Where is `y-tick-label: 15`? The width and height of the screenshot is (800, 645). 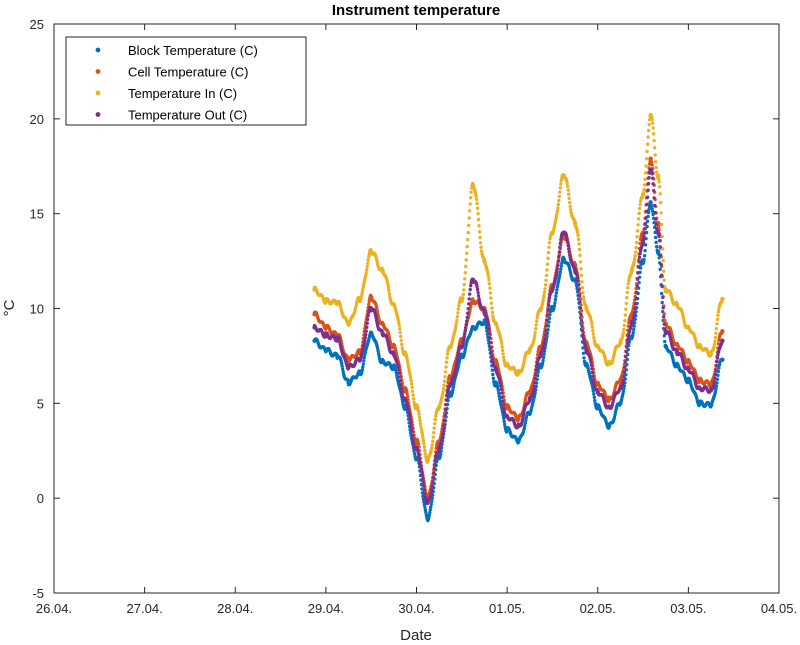
y-tick-label: 15 is located at coordinates (37, 214).